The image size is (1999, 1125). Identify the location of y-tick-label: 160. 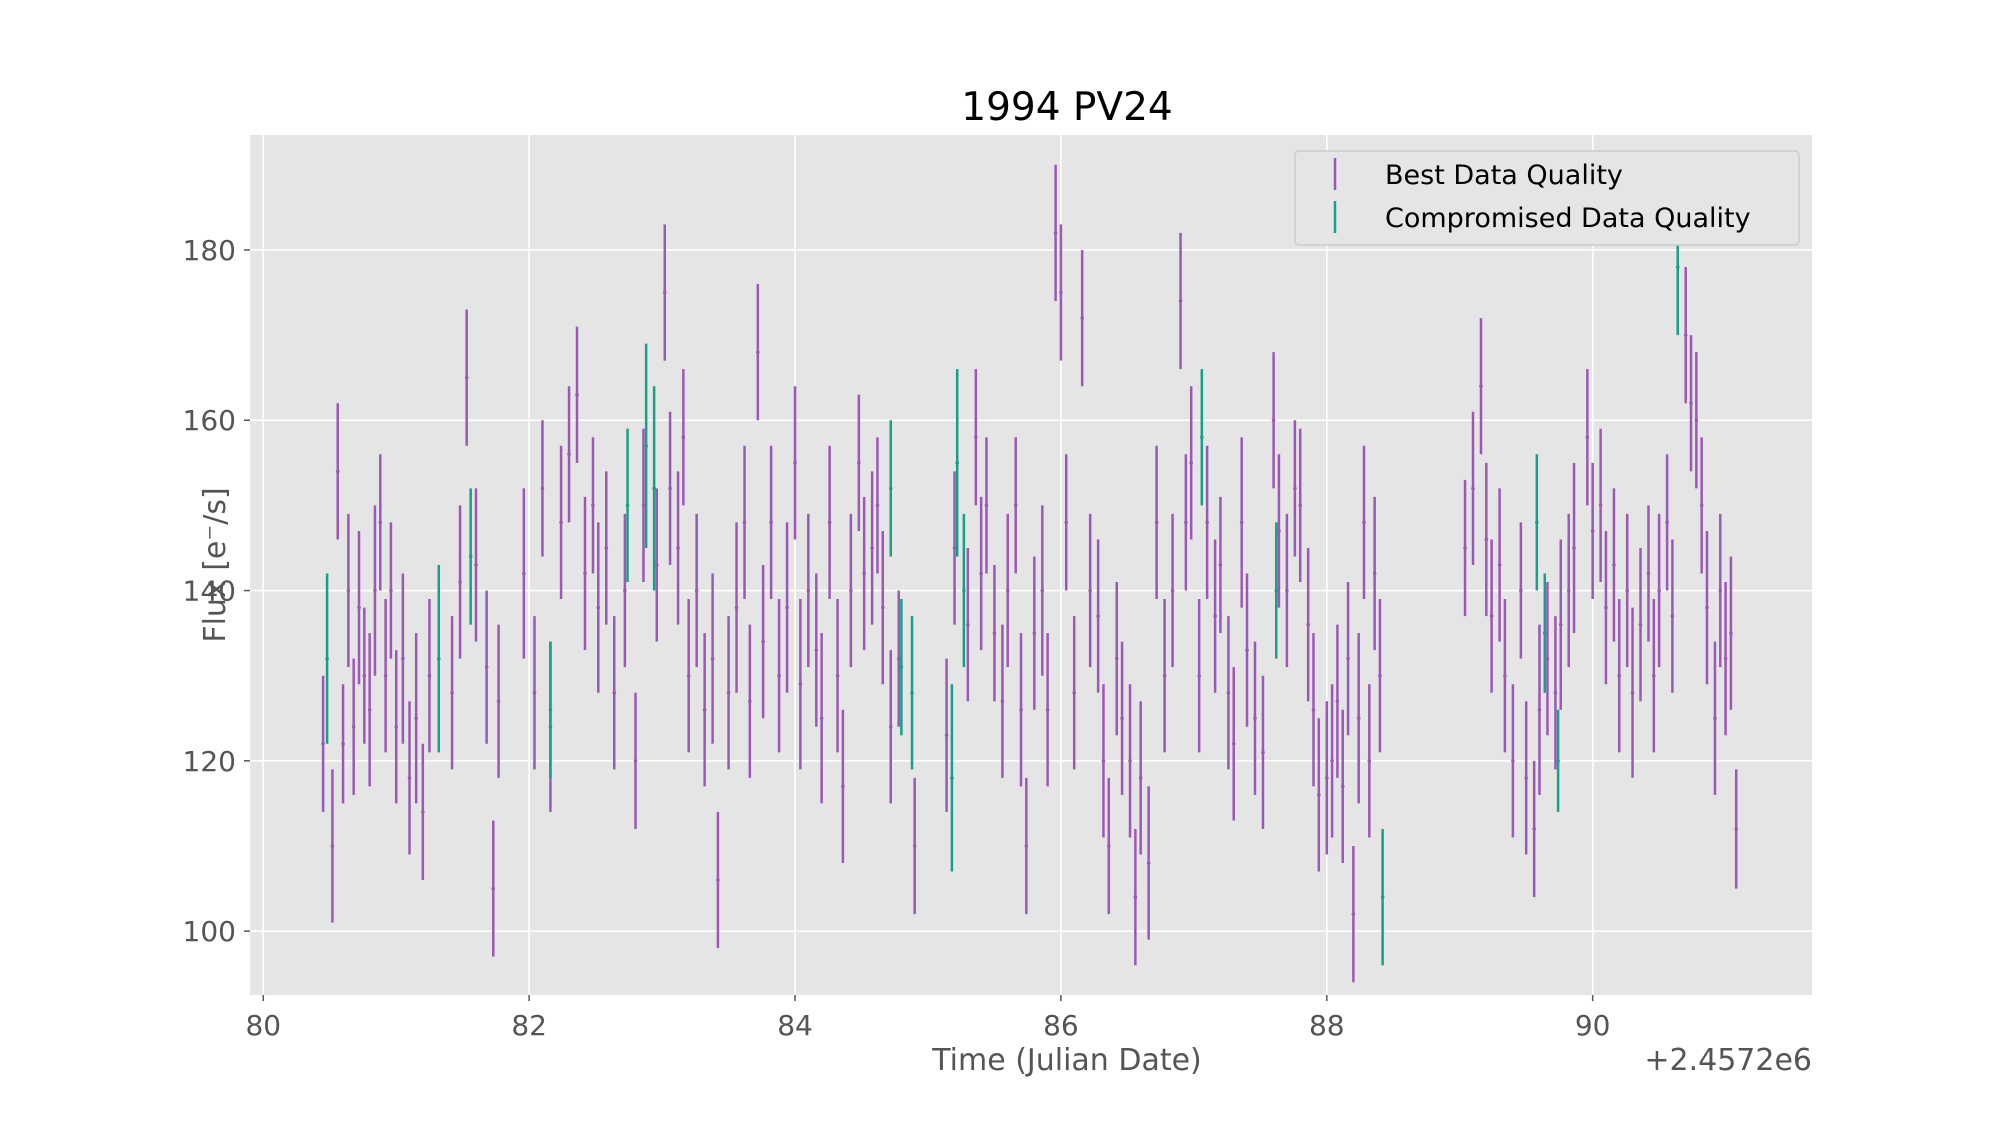
(209, 420).